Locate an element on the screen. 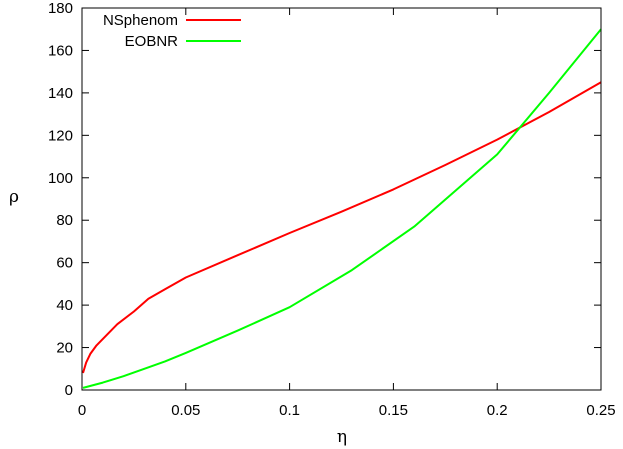  y-tick-label: 0 is located at coordinates (69, 390).